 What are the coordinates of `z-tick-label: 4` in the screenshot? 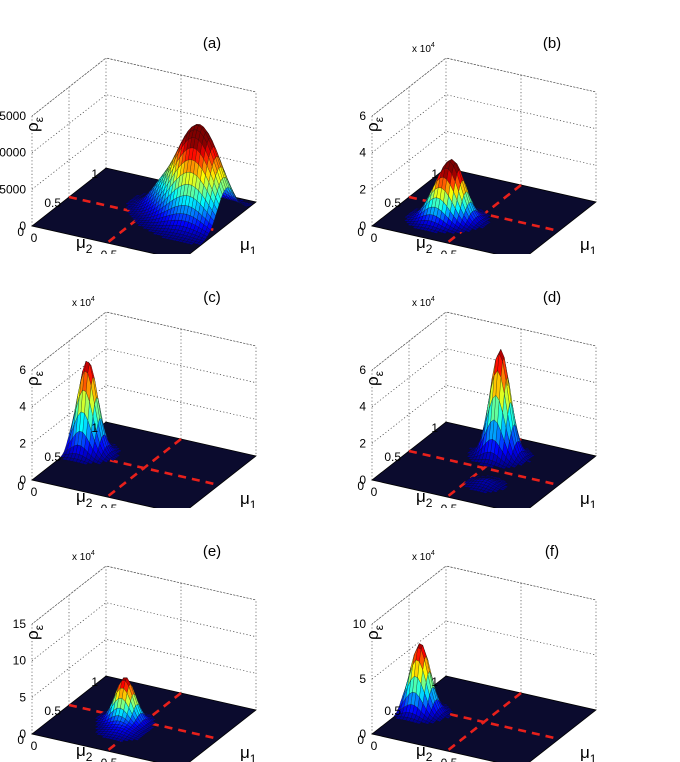 It's located at (22, 407).